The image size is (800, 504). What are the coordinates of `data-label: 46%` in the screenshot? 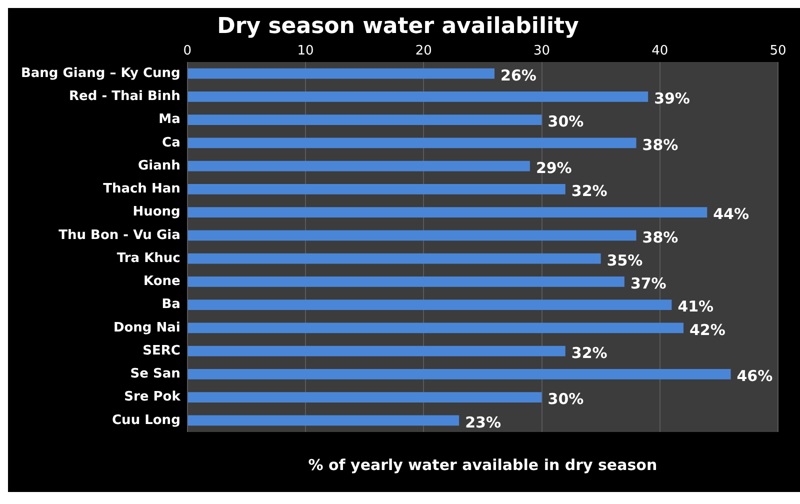 It's located at (754, 376).